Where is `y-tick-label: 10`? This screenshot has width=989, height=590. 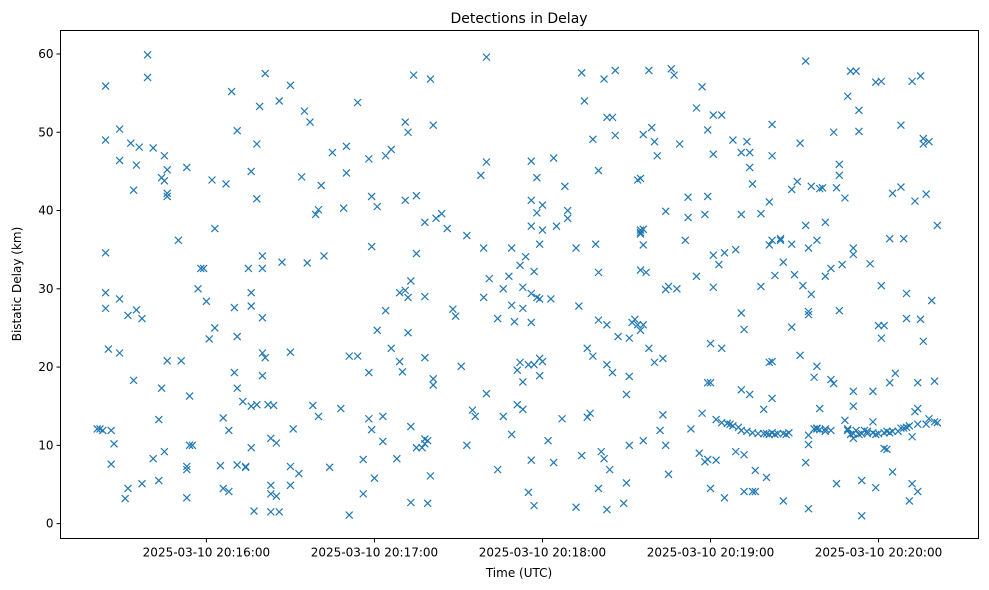 y-tick-label: 10 is located at coordinates (45, 445).